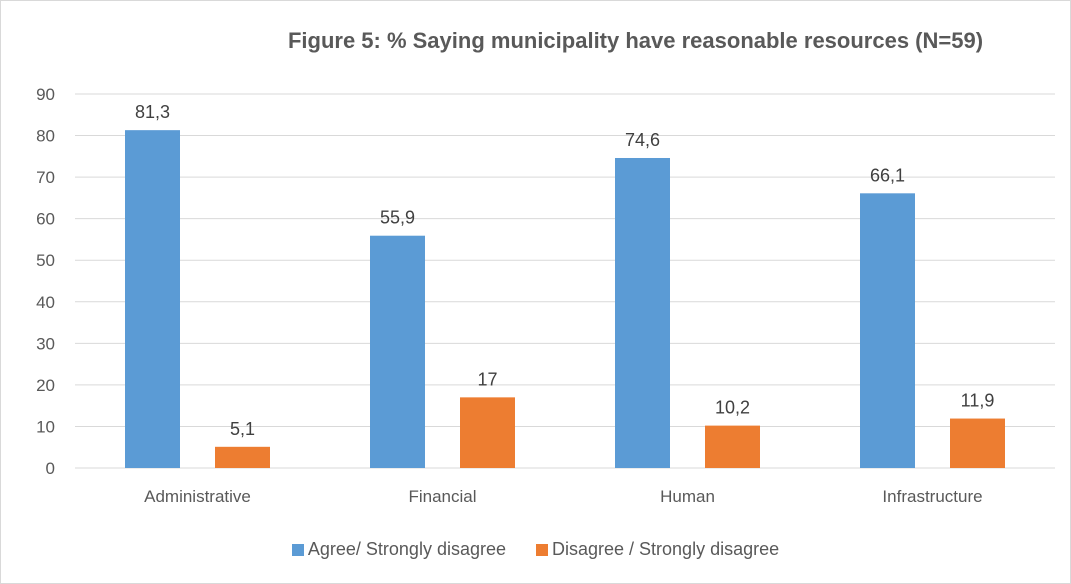 This screenshot has width=1071, height=584. I want to click on data-label: 74,6, so click(642, 140).